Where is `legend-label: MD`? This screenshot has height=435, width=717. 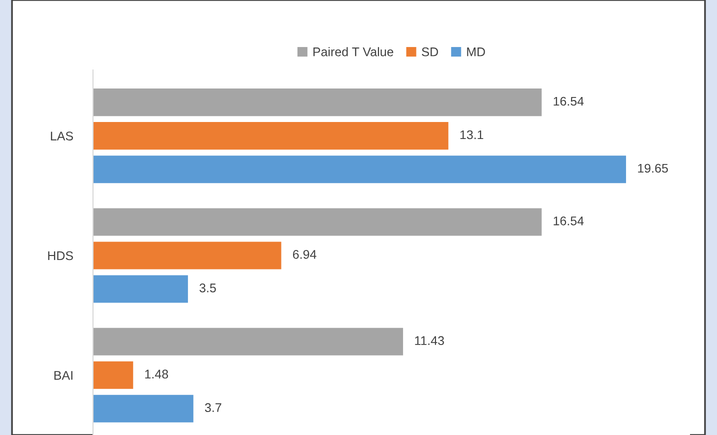 legend-label: MD is located at coordinates (476, 52).